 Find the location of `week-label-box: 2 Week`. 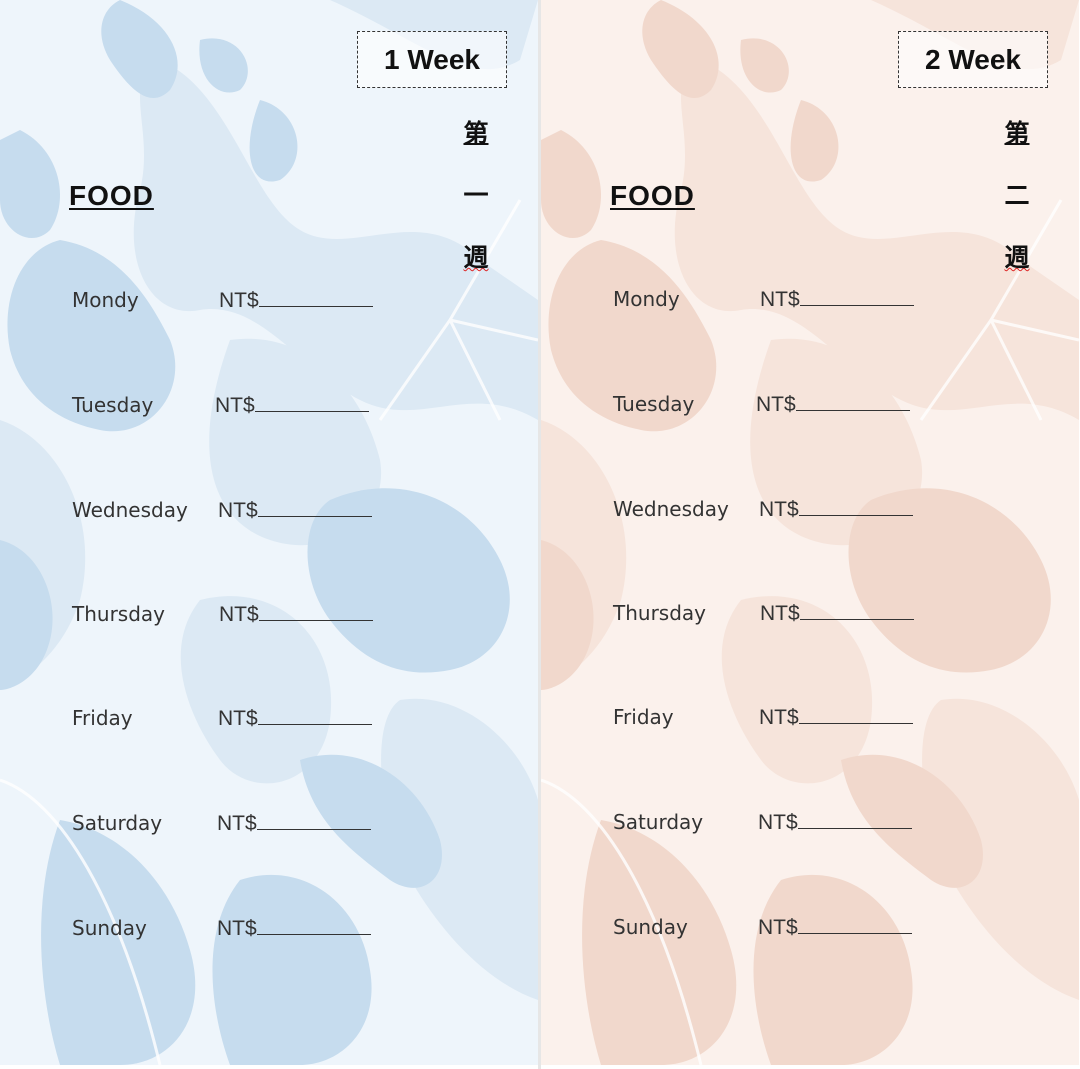

week-label-box: 2 Week is located at coordinates (973, 59).